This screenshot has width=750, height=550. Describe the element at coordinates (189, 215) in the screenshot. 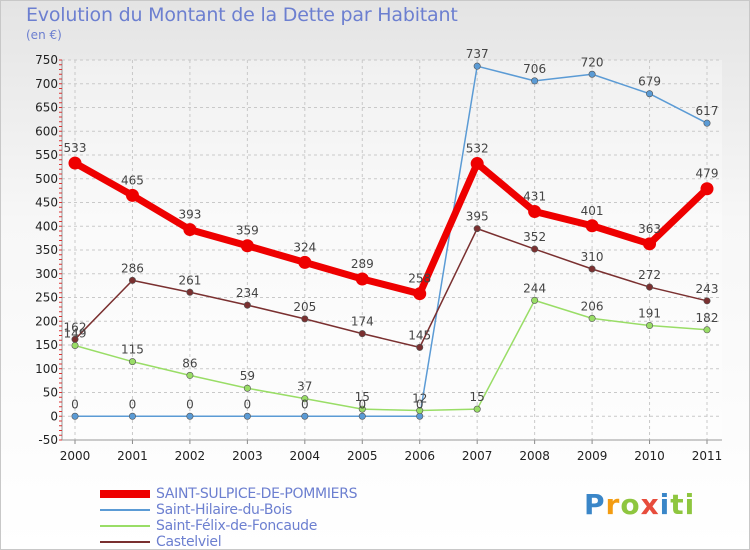

I see `data-label: 393` at that location.